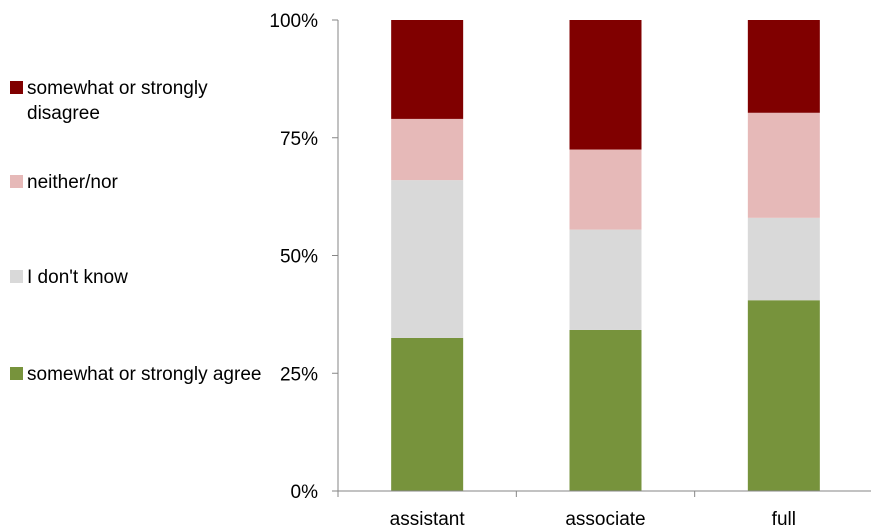 Image resolution: width=871 pixels, height=532 pixels. I want to click on legend-item-disagree: somewhat or strongly disagree, so click(138, 101).